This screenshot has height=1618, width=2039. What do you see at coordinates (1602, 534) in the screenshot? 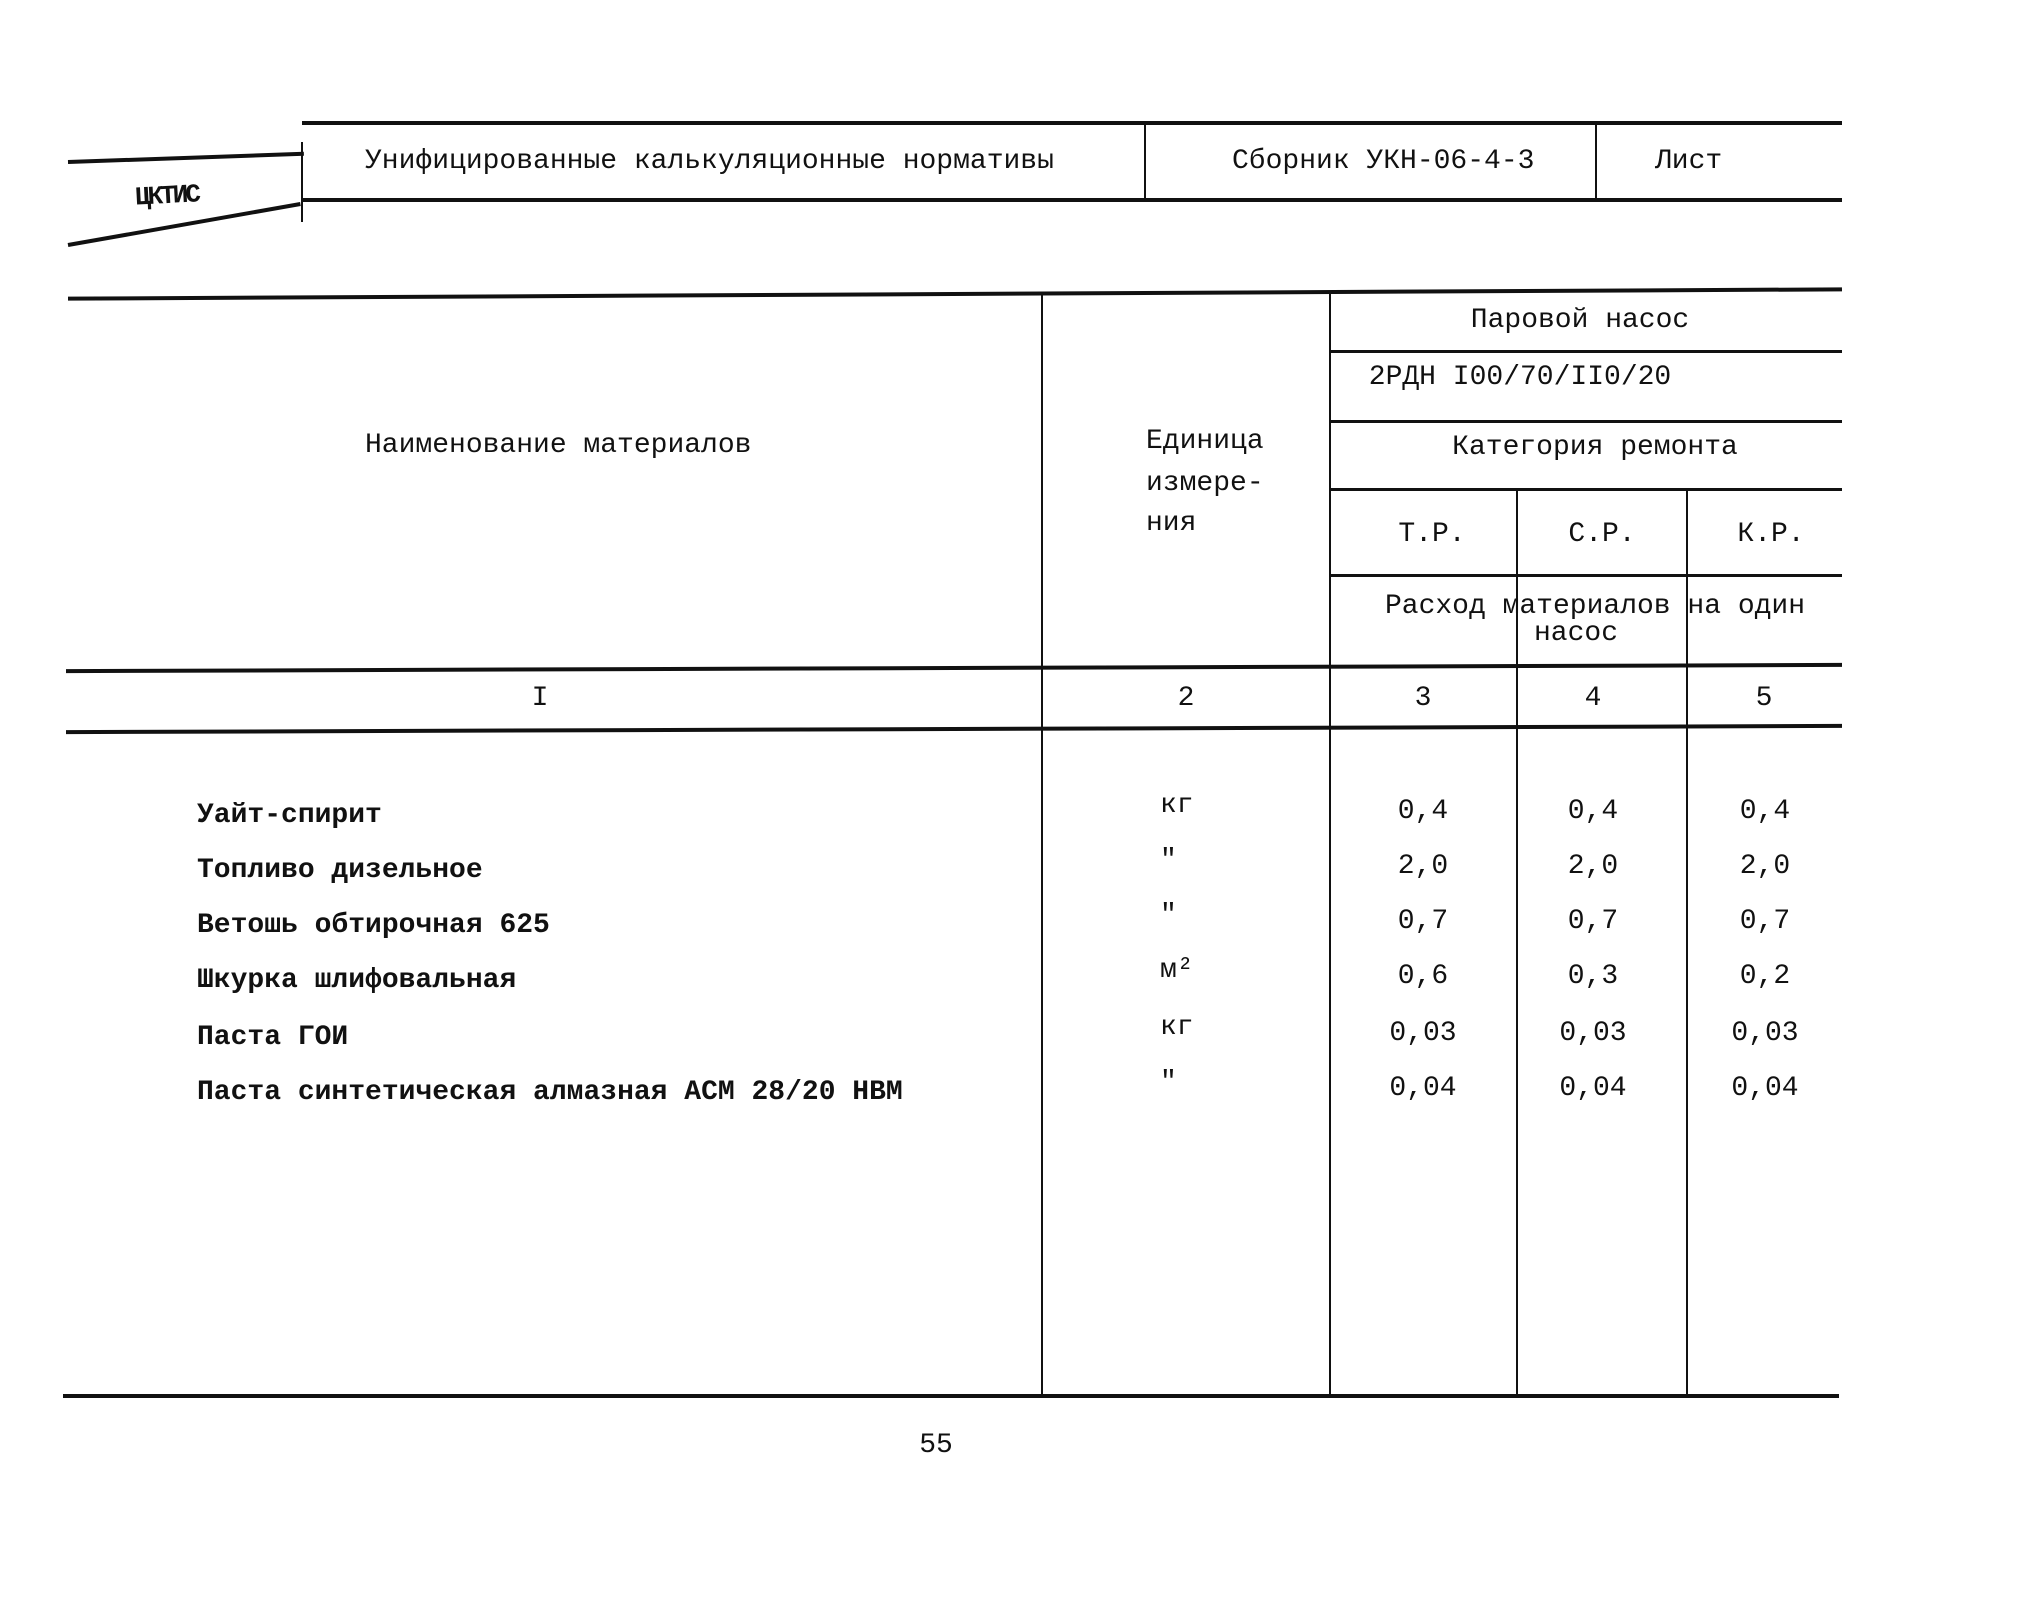
I see `category-sr: С.Р.` at bounding box center [1602, 534].